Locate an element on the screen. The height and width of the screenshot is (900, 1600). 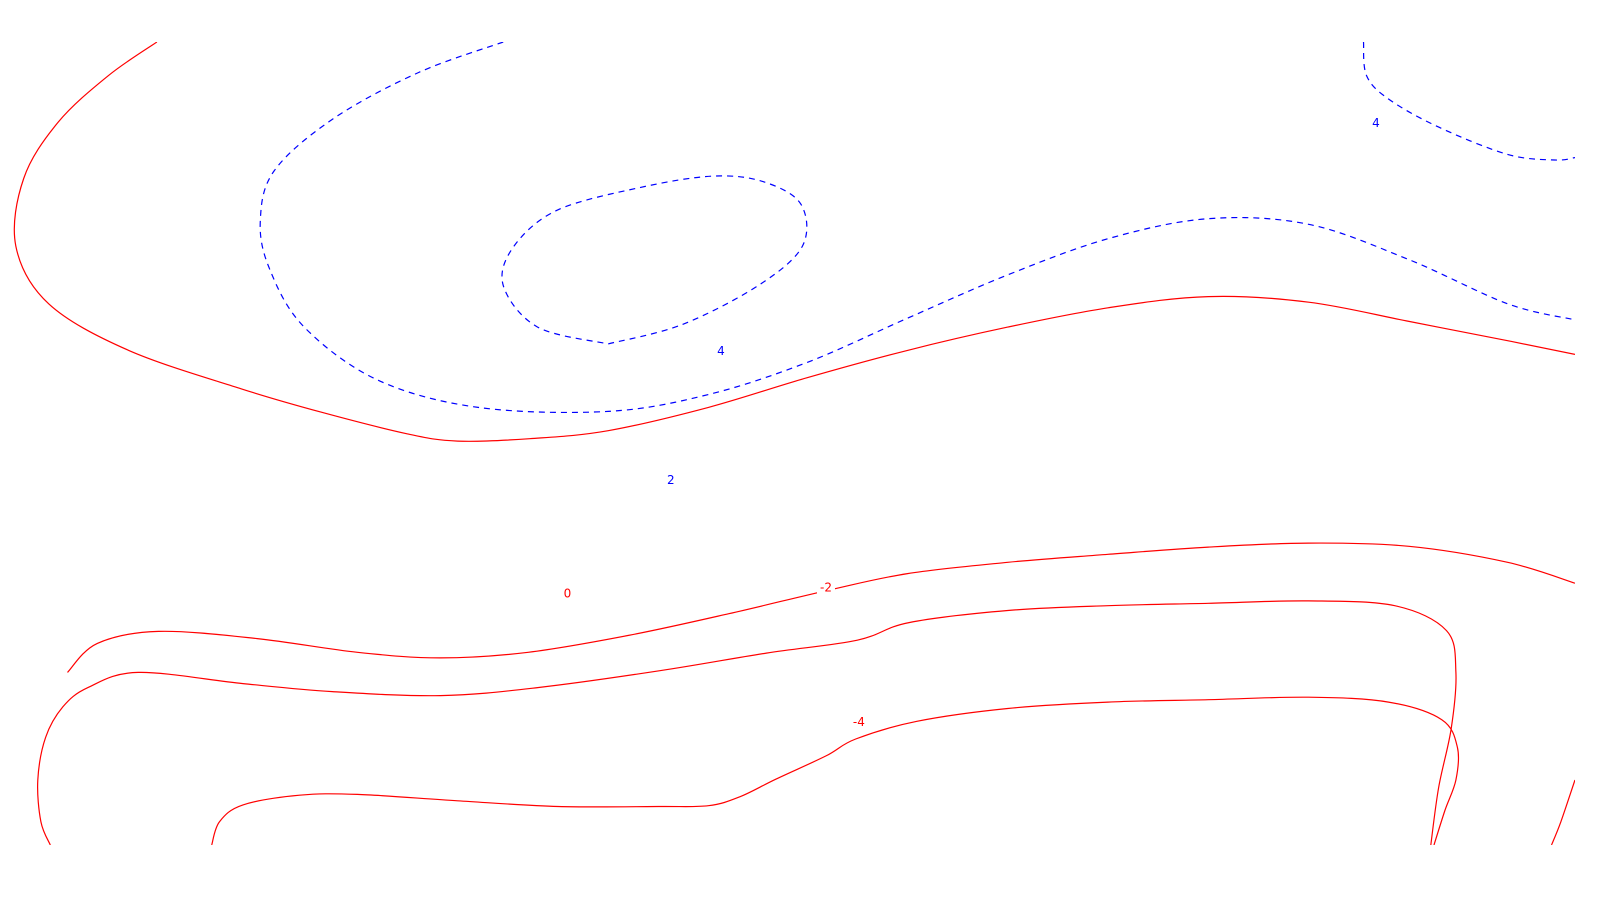
contour-label: -2 is located at coordinates (826, 588).